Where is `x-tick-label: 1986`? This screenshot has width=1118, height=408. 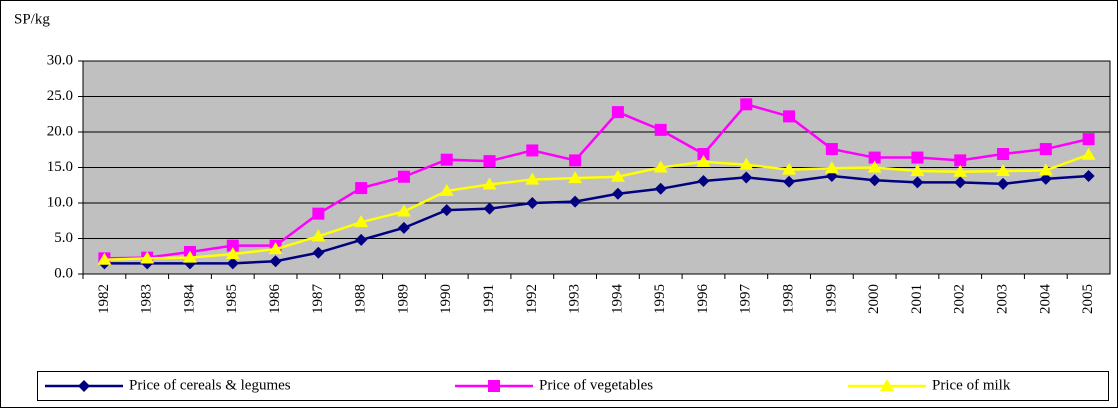
x-tick-label: 1986 is located at coordinates (275, 299).